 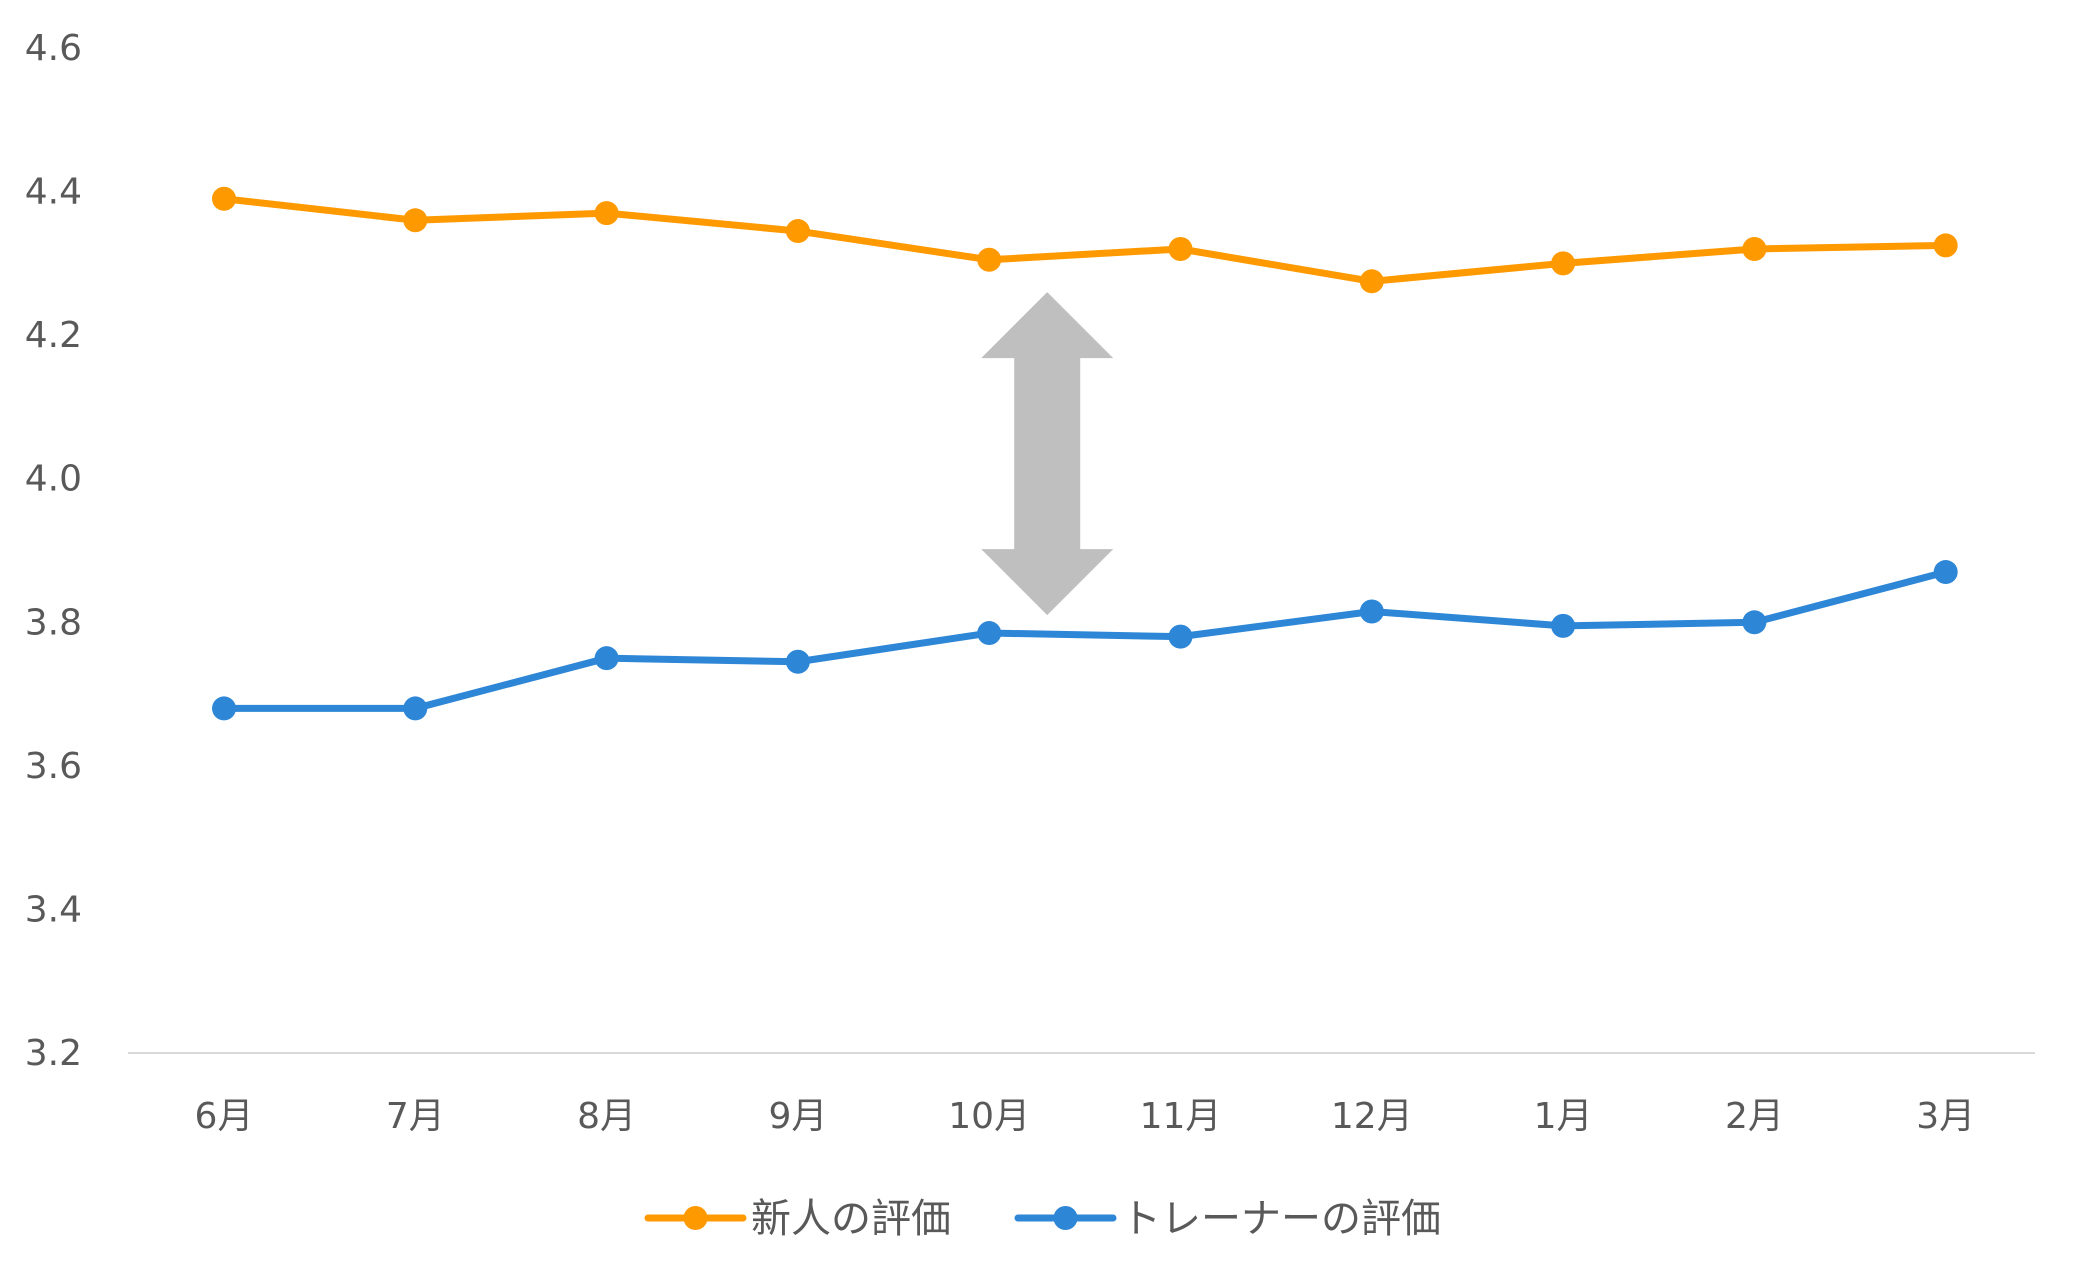 What do you see at coordinates (1754, 1116) in the screenshot?
I see `x-tick-label: 2月` at bounding box center [1754, 1116].